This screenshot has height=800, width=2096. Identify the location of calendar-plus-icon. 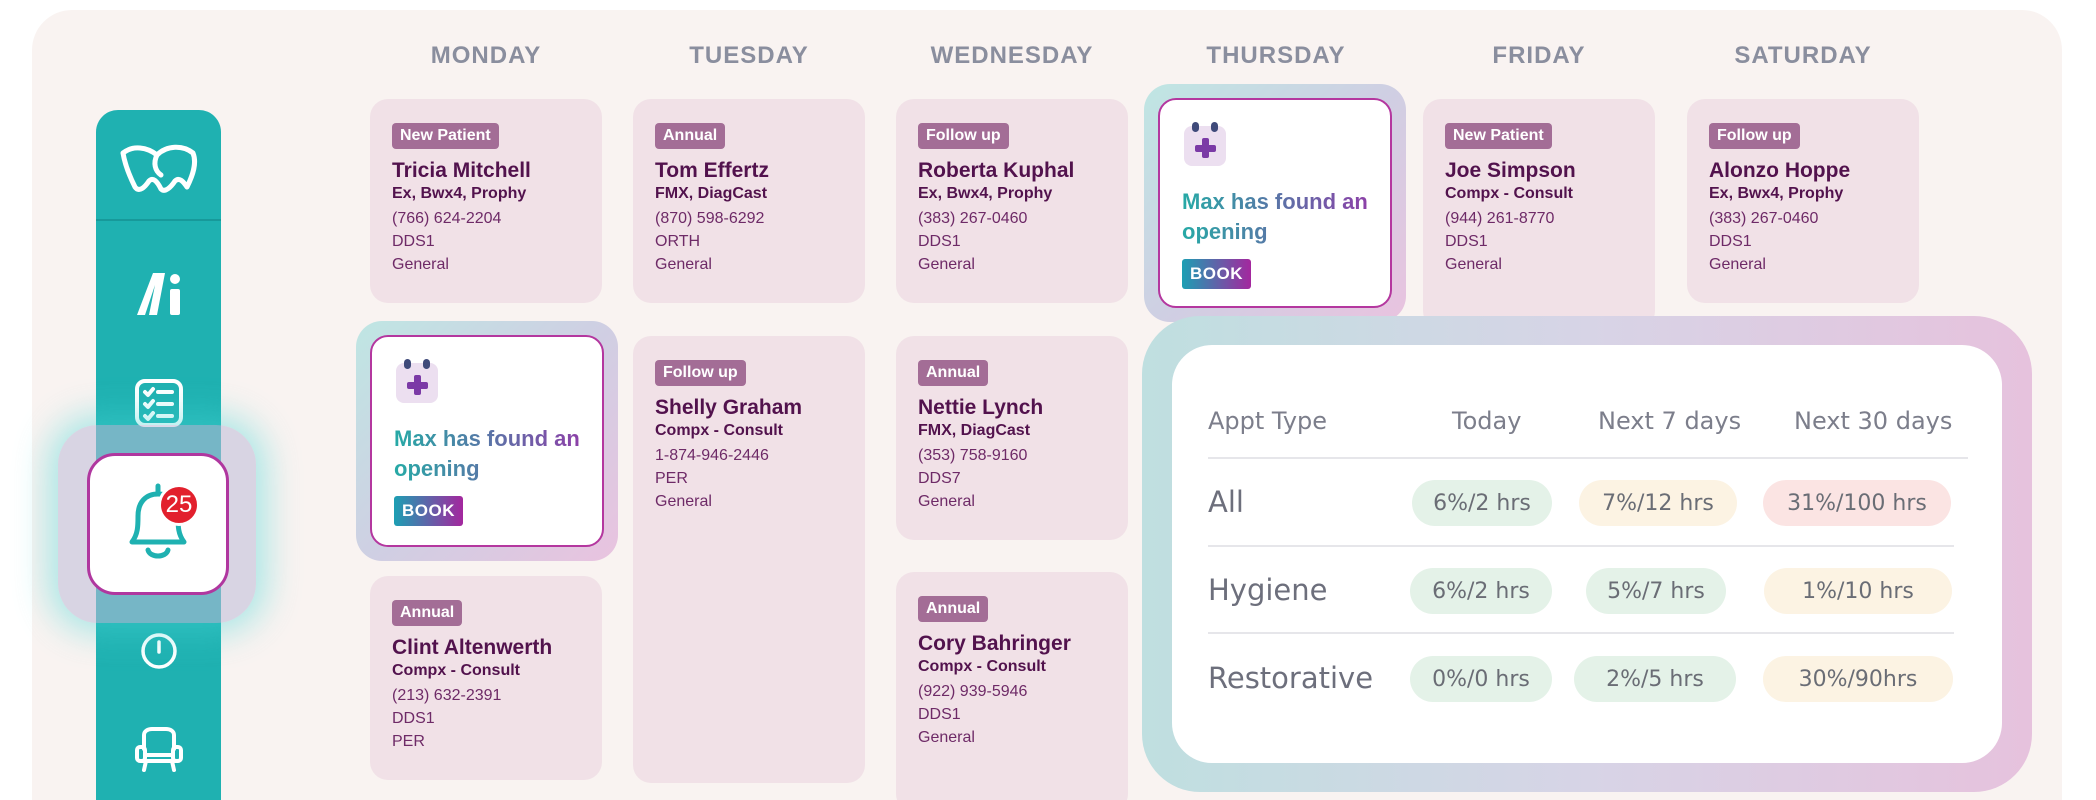
(417, 381).